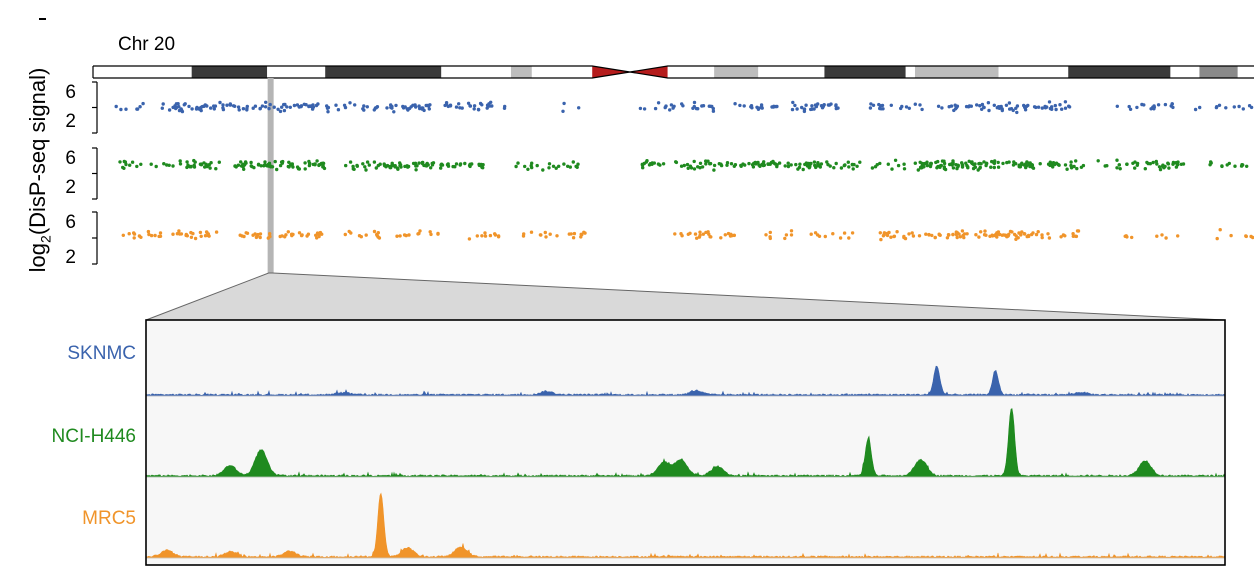  Describe the element at coordinates (70, 222) in the screenshot. I see `tick-label: 6` at that location.